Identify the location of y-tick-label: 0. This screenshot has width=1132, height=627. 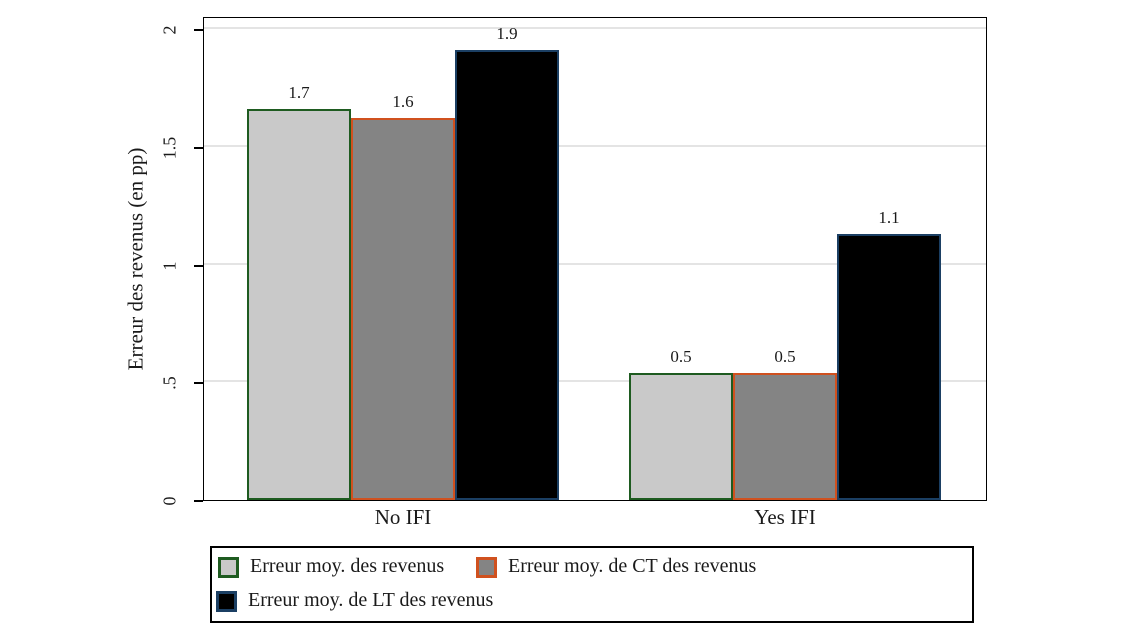
(169, 501).